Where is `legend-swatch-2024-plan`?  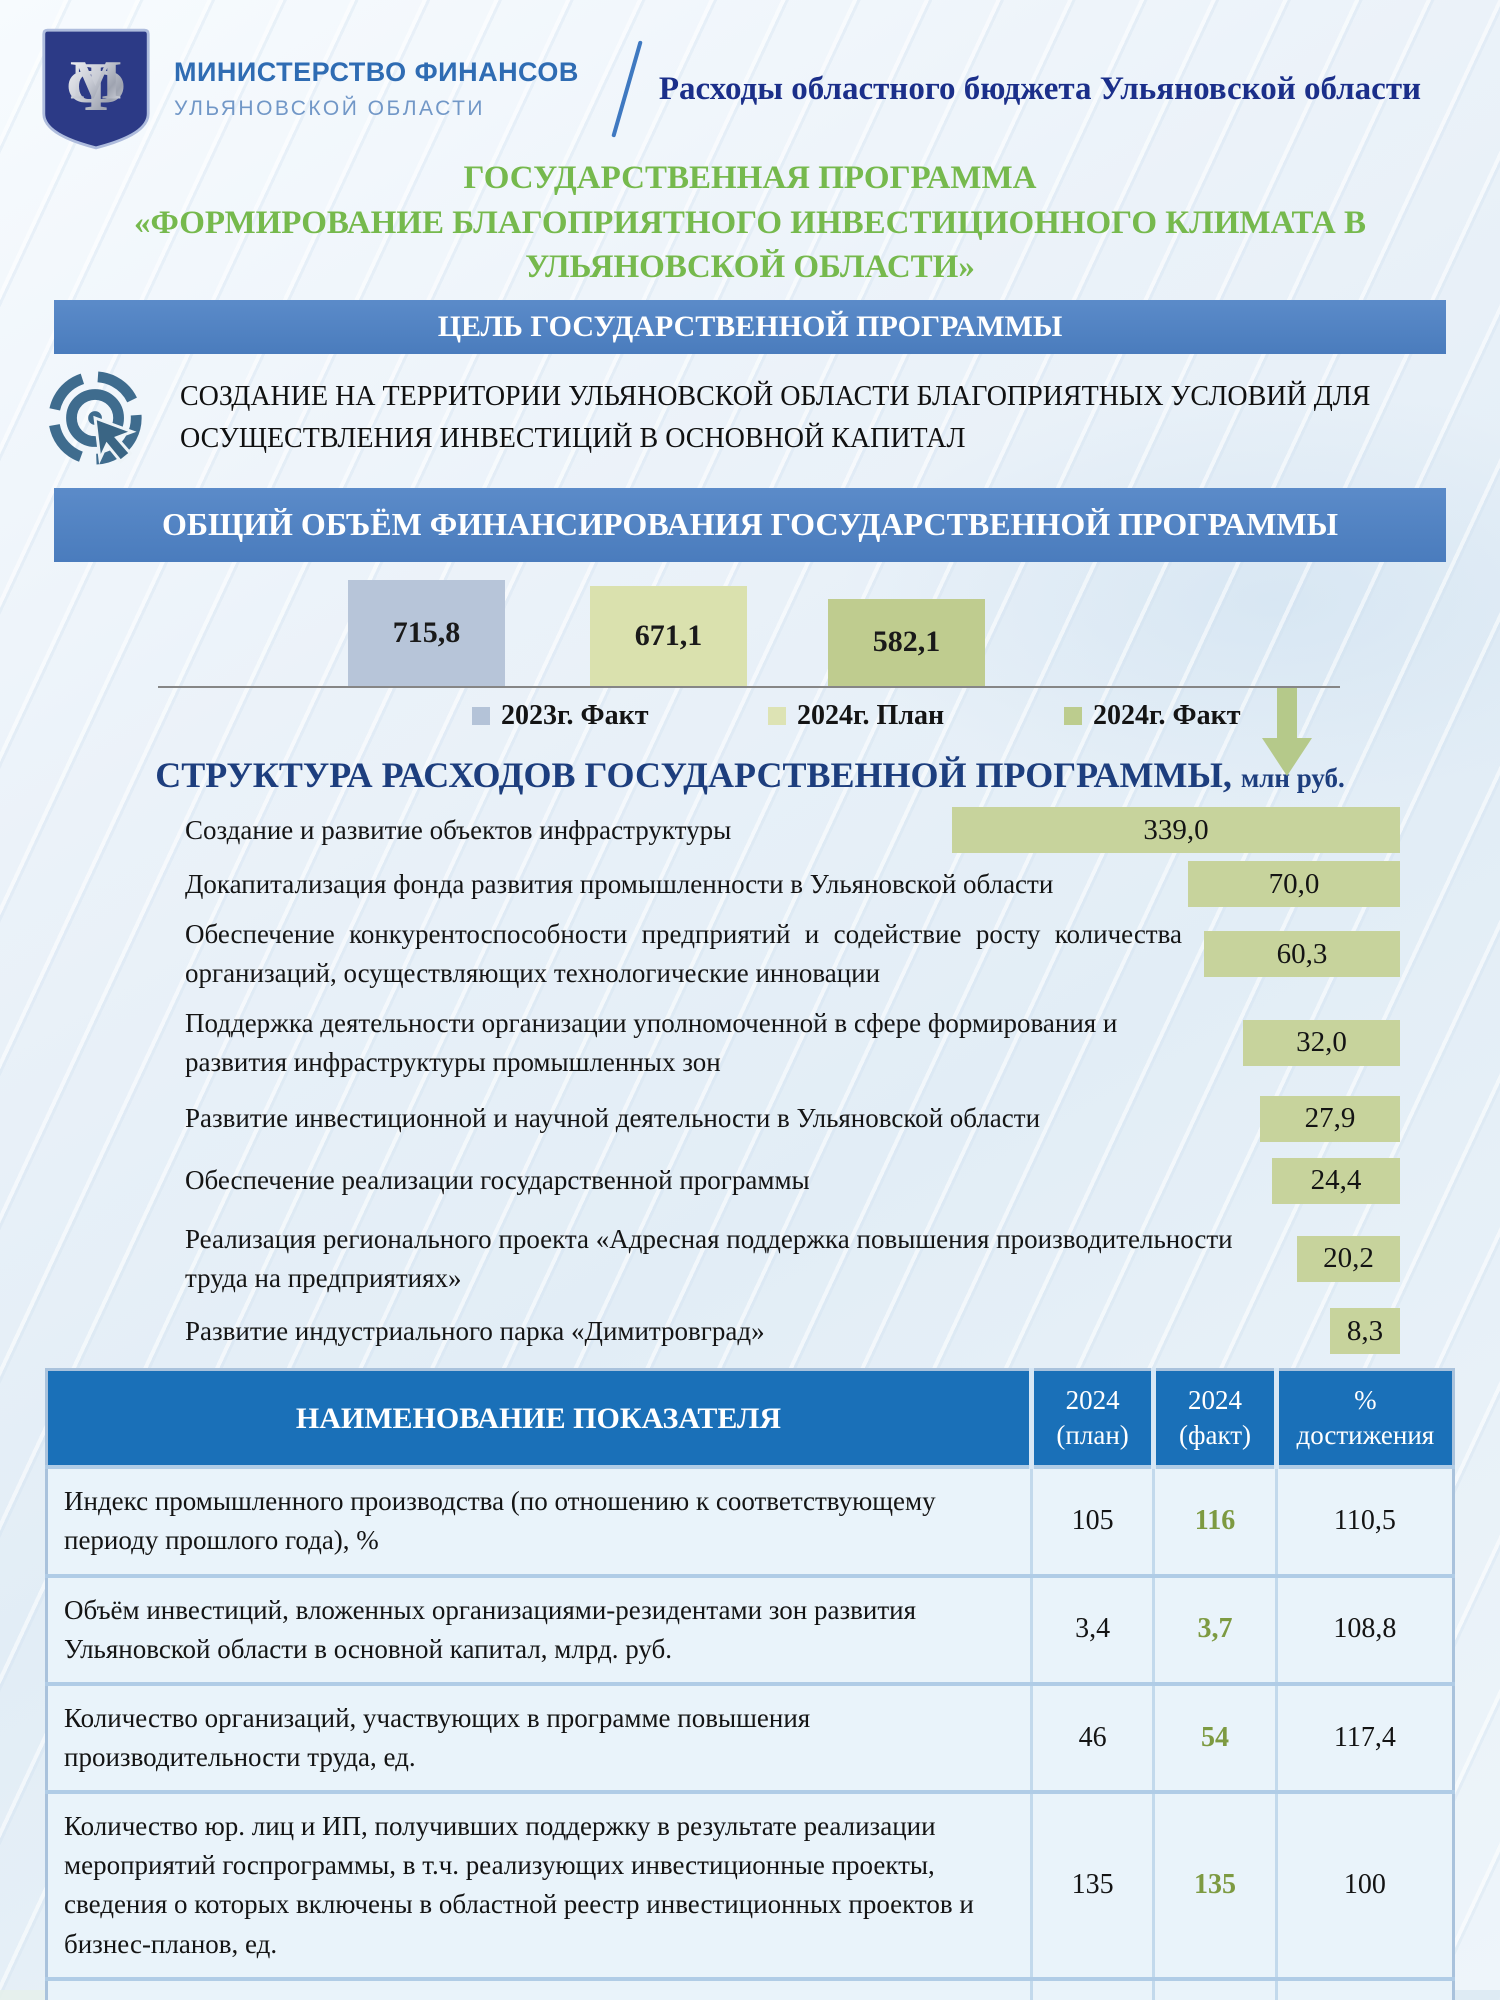
legend-swatch-2024-plan is located at coordinates (777, 715).